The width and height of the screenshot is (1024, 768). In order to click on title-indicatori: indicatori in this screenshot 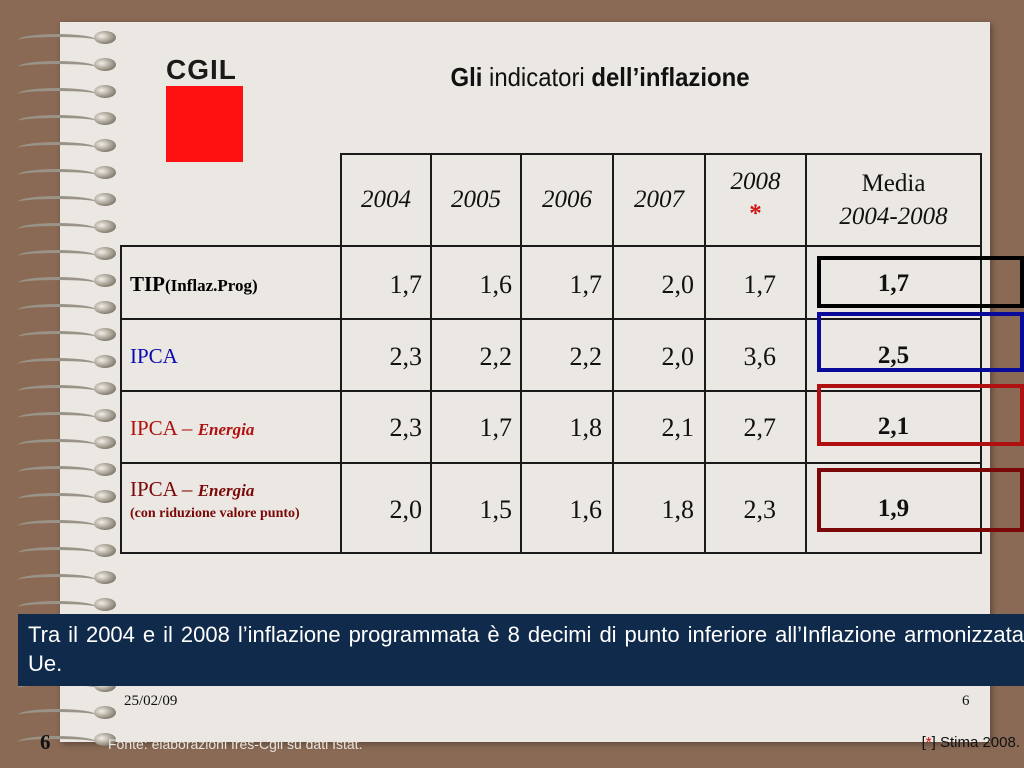, I will do `click(537, 77)`.